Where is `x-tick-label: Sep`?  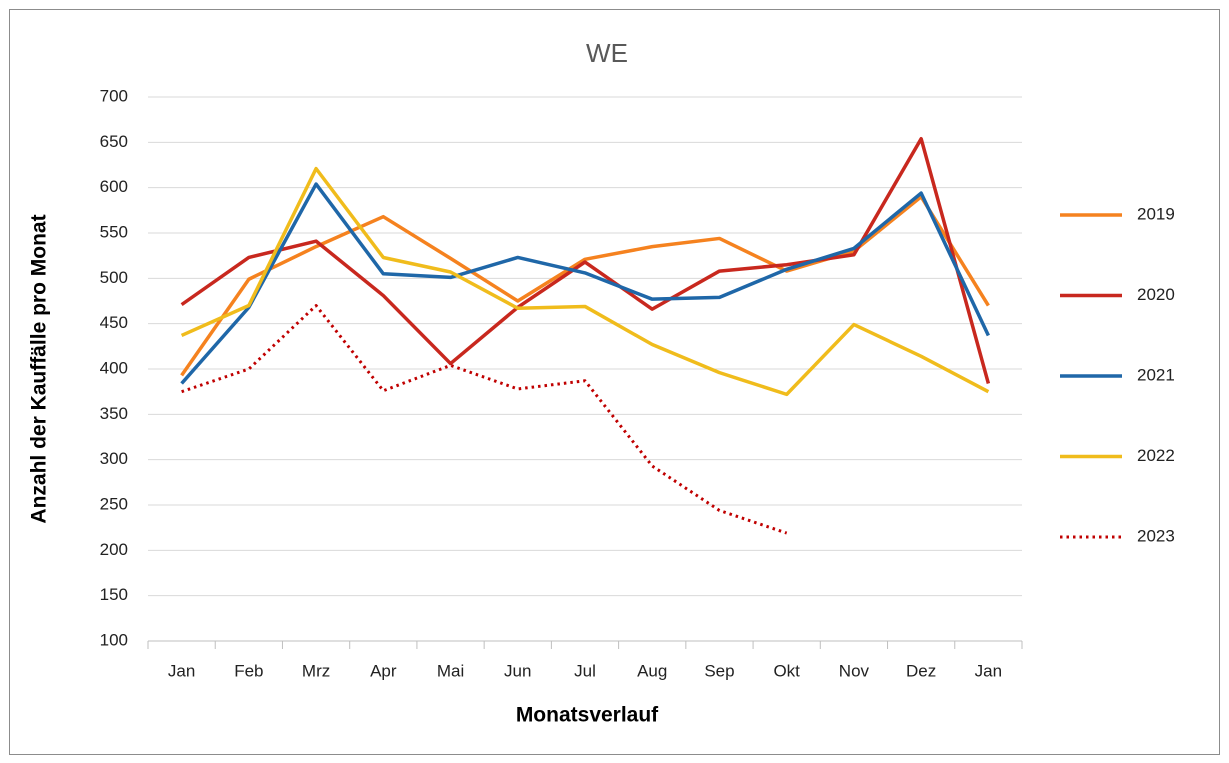
x-tick-label: Sep is located at coordinates (719, 670).